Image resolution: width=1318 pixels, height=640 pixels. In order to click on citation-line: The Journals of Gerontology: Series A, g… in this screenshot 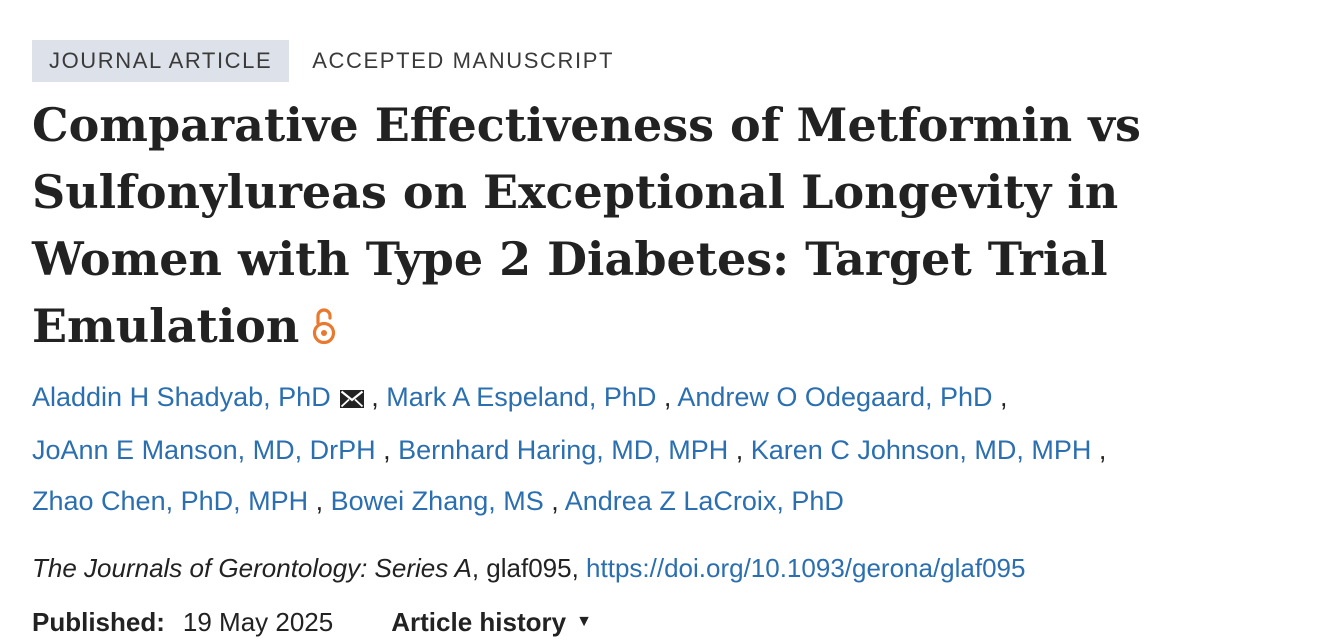, I will do `click(667, 568)`.